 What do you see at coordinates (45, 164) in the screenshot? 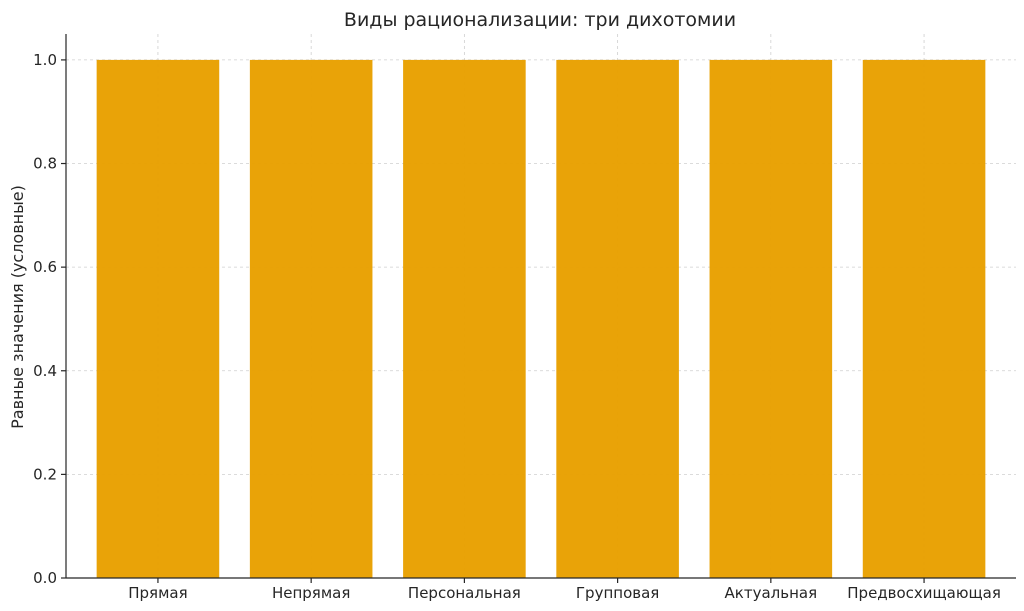
I see `y-tick-label: 0.8` at bounding box center [45, 164].